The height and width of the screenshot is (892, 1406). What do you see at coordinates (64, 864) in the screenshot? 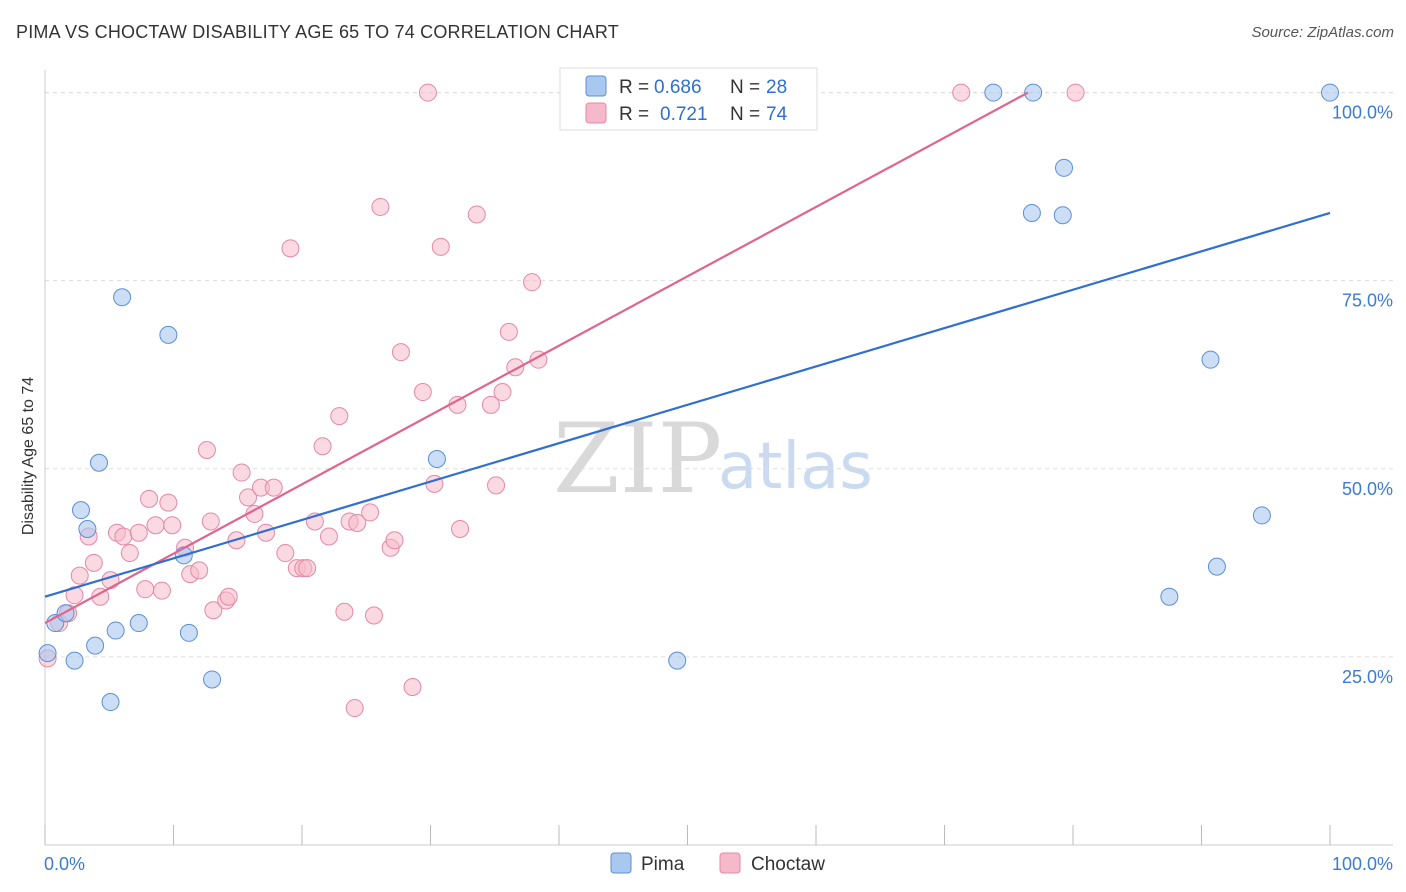
I see `x-tick-label-min: 0.0%` at bounding box center [64, 864].